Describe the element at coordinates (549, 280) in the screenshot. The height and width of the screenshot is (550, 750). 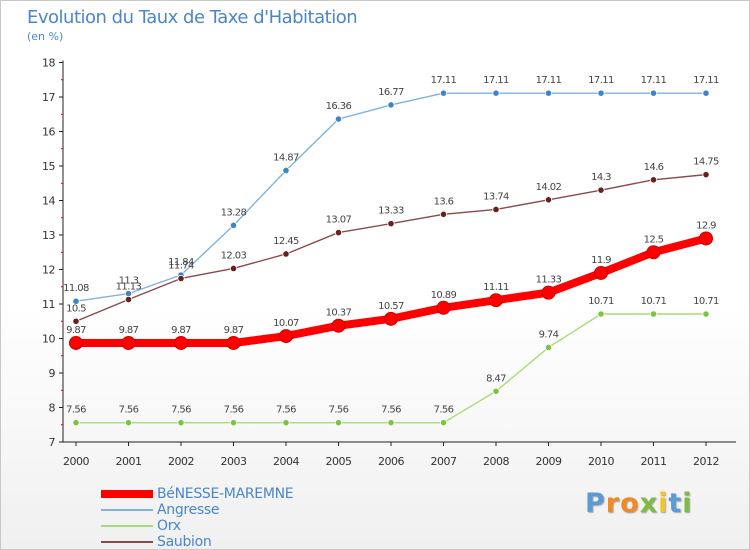
I see `data-label: 11.33` at that location.